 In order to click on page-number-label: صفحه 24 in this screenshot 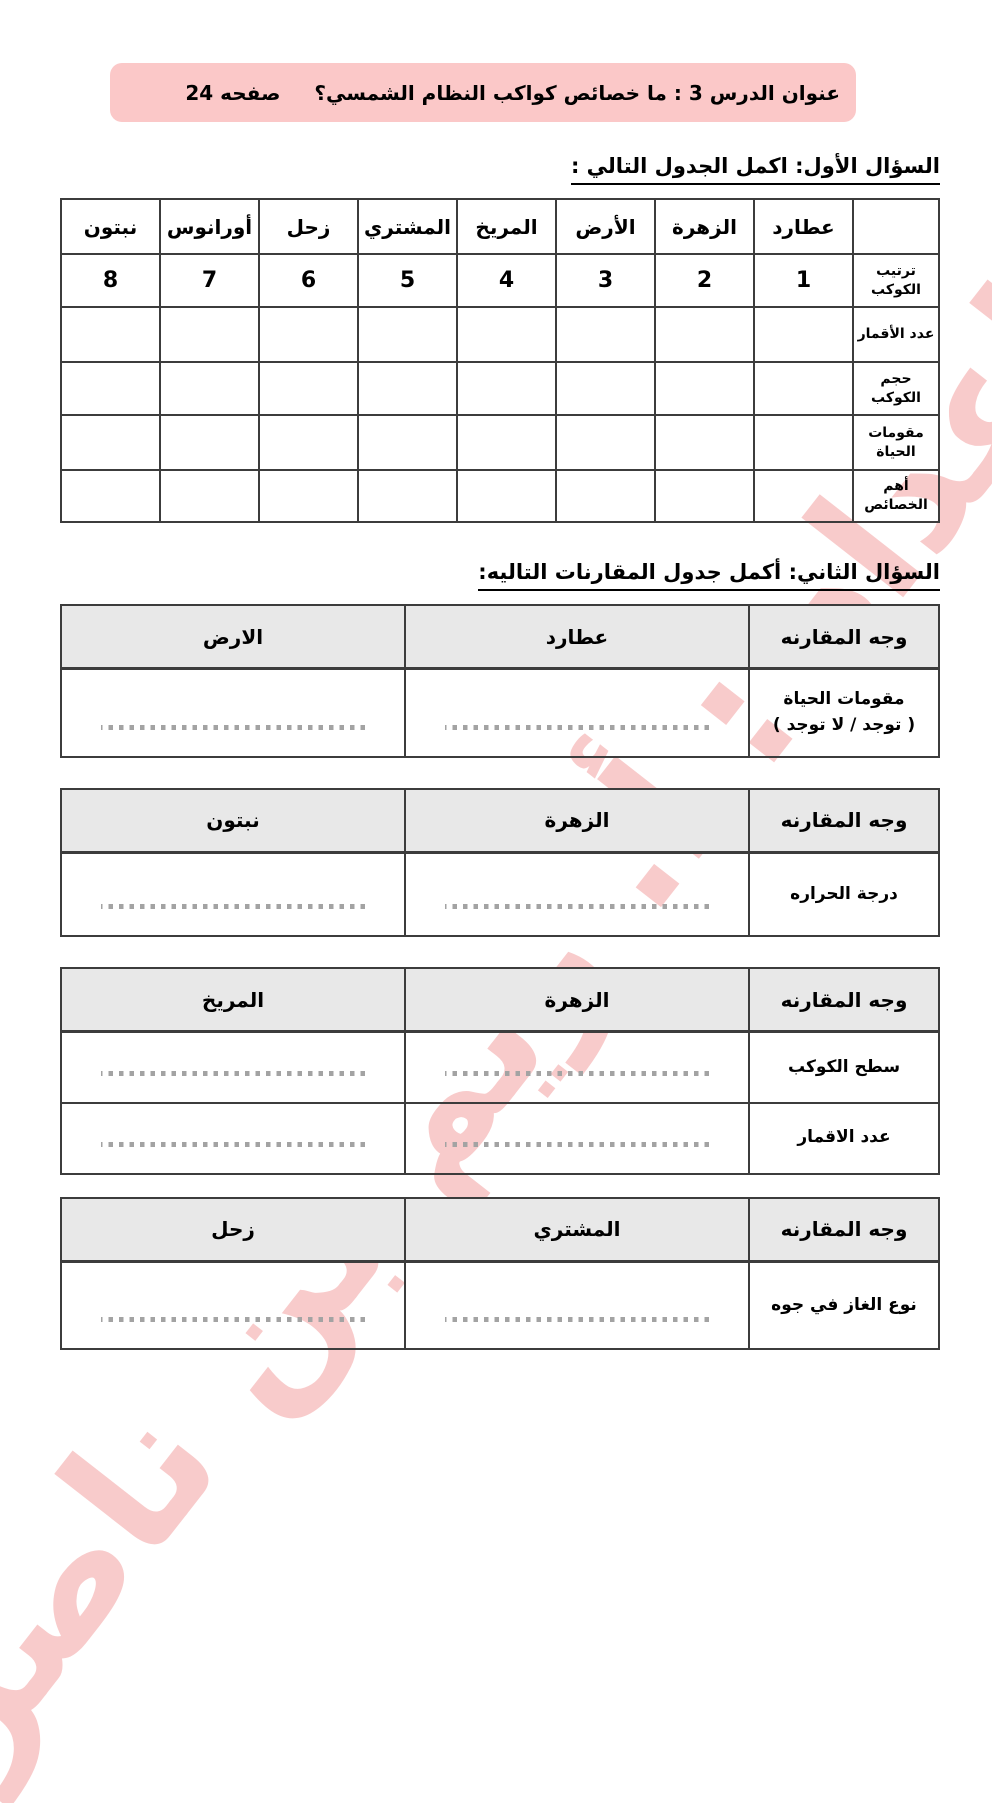, I will do `click(233, 92)`.